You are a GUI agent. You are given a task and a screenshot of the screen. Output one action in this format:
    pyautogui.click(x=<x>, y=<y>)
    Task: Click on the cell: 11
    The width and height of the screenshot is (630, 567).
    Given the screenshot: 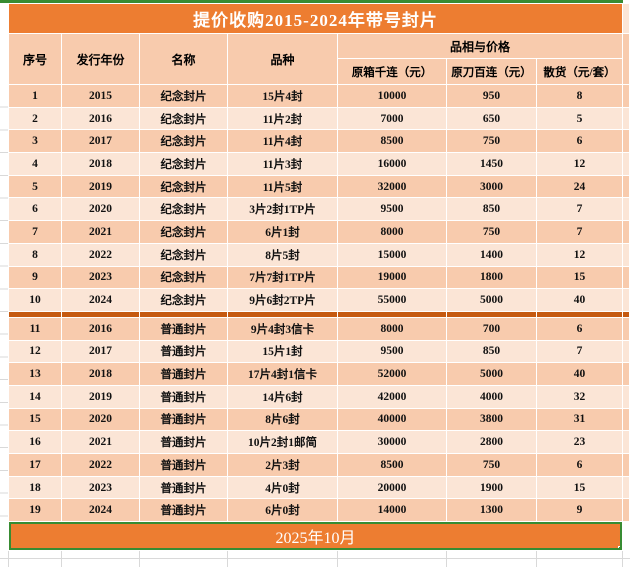 What is the action you would take?
    pyautogui.click(x=35, y=328)
    